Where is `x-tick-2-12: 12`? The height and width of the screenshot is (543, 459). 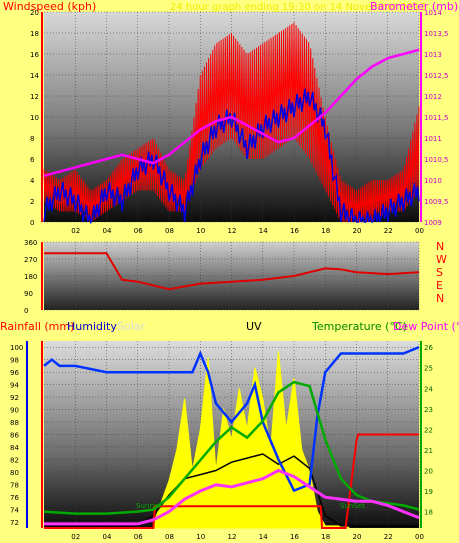
x-tick-2-12: 12 is located at coordinates (232, 537).